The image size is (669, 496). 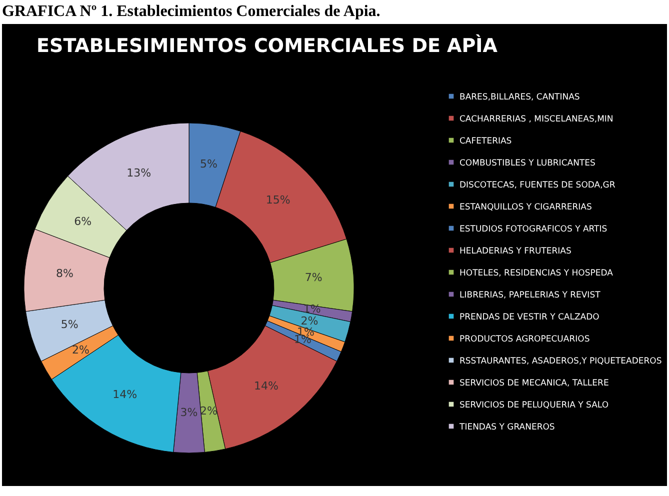 I want to click on legend-label: ESTANQUILLOS Y CIGARRERIAS, so click(x=526, y=207).